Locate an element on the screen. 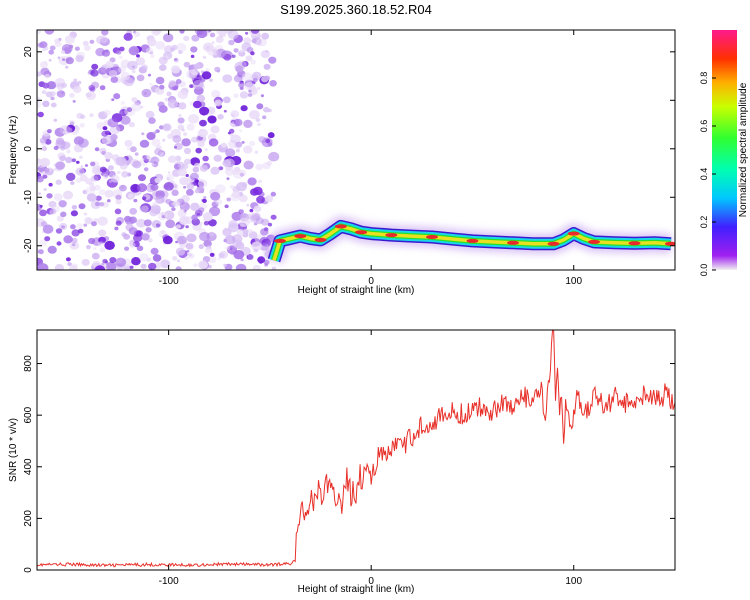 Image resolution: width=750 pixels, height=600 pixels. y-tick-label: 0 is located at coordinates (28, 149).